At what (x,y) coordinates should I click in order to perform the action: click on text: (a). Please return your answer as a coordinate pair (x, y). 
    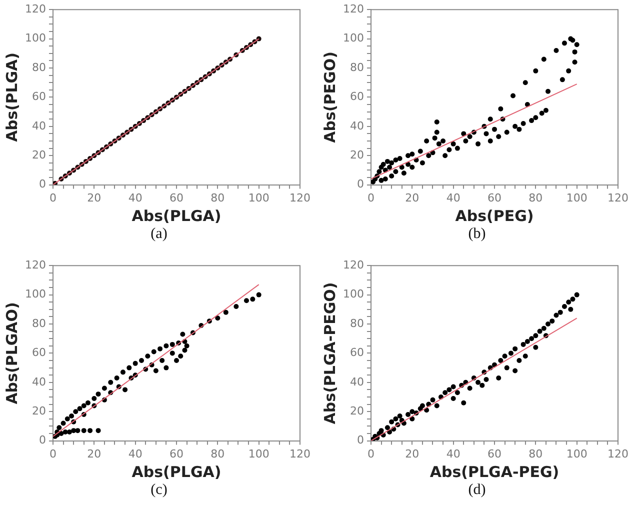
    Looking at the image, I should click on (159, 234).